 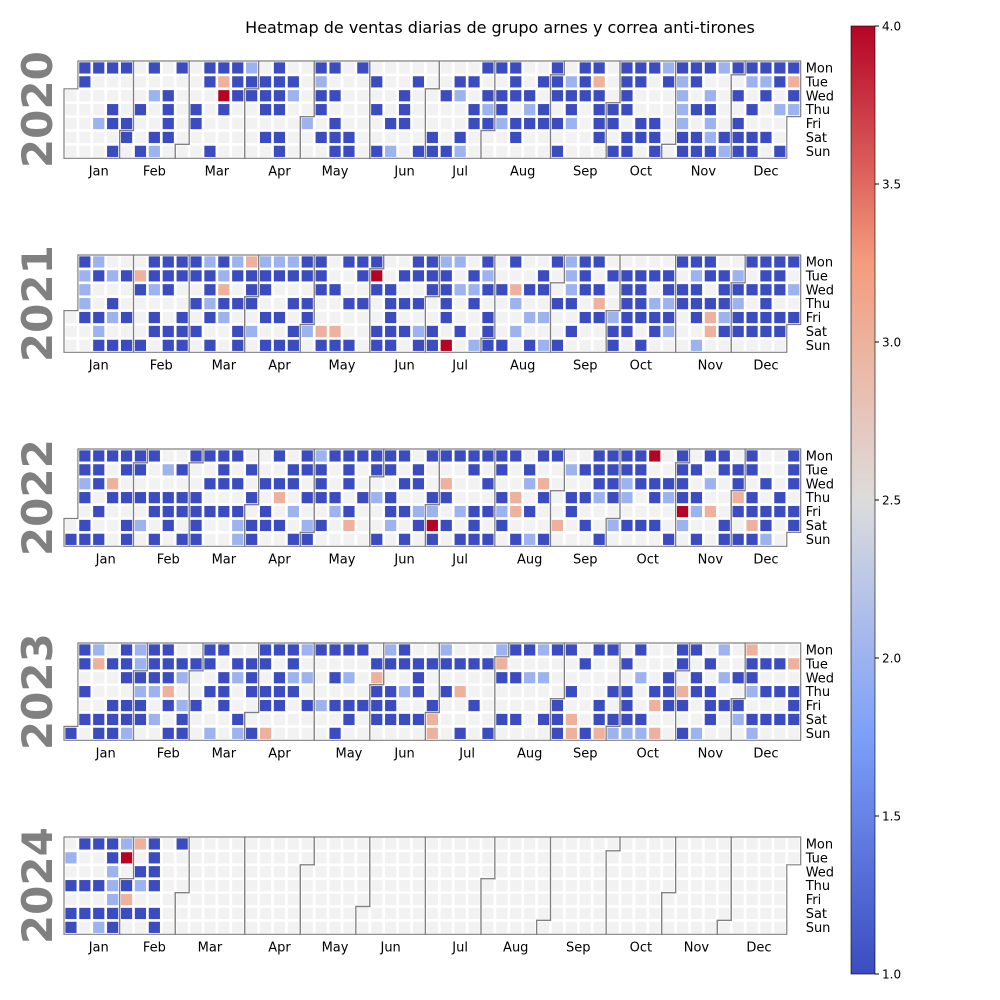 I want to click on month-label: Feb, so click(x=154, y=171).